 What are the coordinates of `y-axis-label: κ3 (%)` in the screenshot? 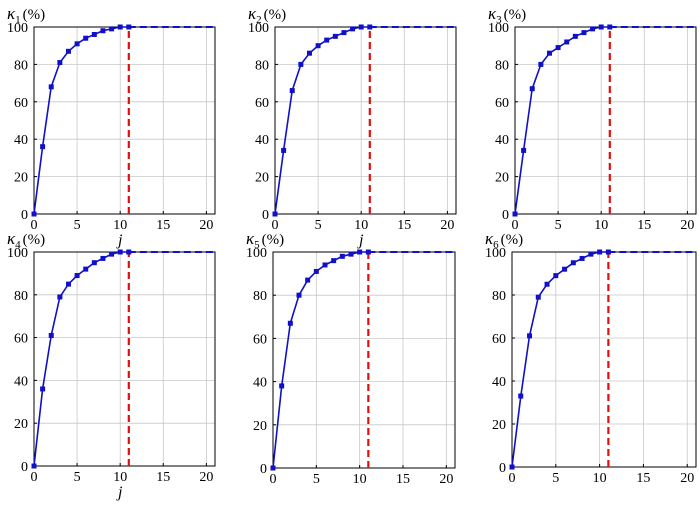 It's located at (507, 15).